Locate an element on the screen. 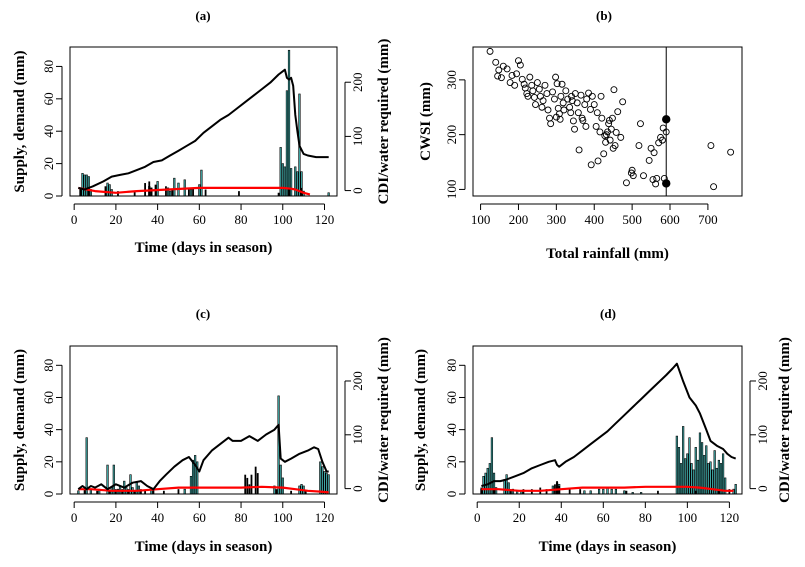 The height and width of the screenshot is (567, 805). x-axis-title: Time (days in season) is located at coordinates (608, 547).